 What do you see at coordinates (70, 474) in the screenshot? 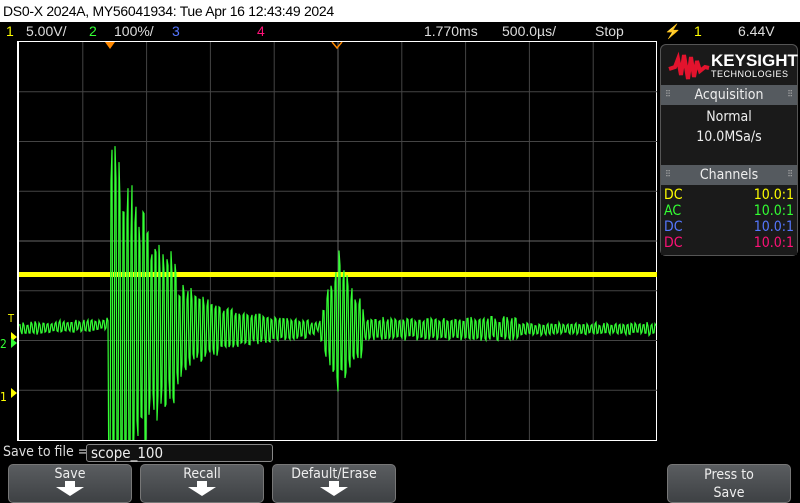
I see `softkey-label: Save` at bounding box center [70, 474].